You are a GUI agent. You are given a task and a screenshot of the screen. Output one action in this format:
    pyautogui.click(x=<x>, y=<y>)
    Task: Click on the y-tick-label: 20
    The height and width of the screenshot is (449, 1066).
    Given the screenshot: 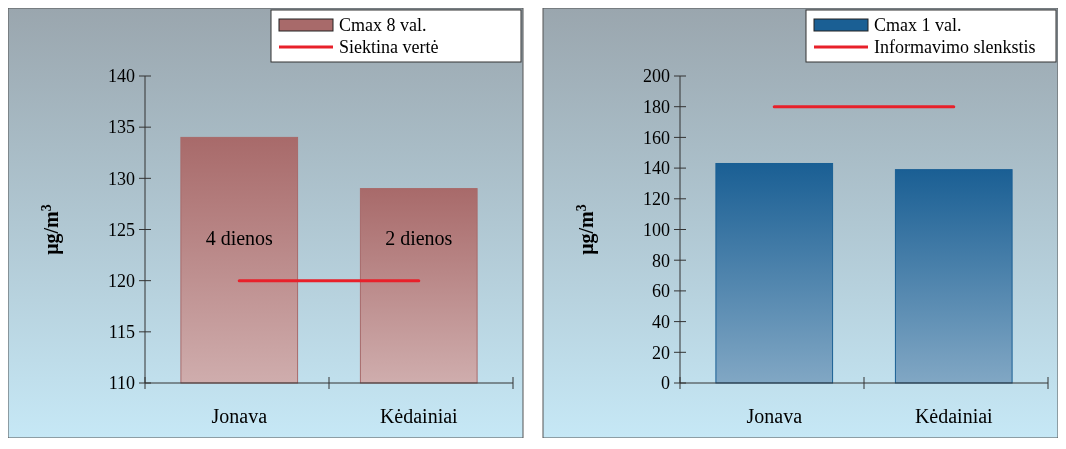 What is the action you would take?
    pyautogui.click(x=661, y=352)
    